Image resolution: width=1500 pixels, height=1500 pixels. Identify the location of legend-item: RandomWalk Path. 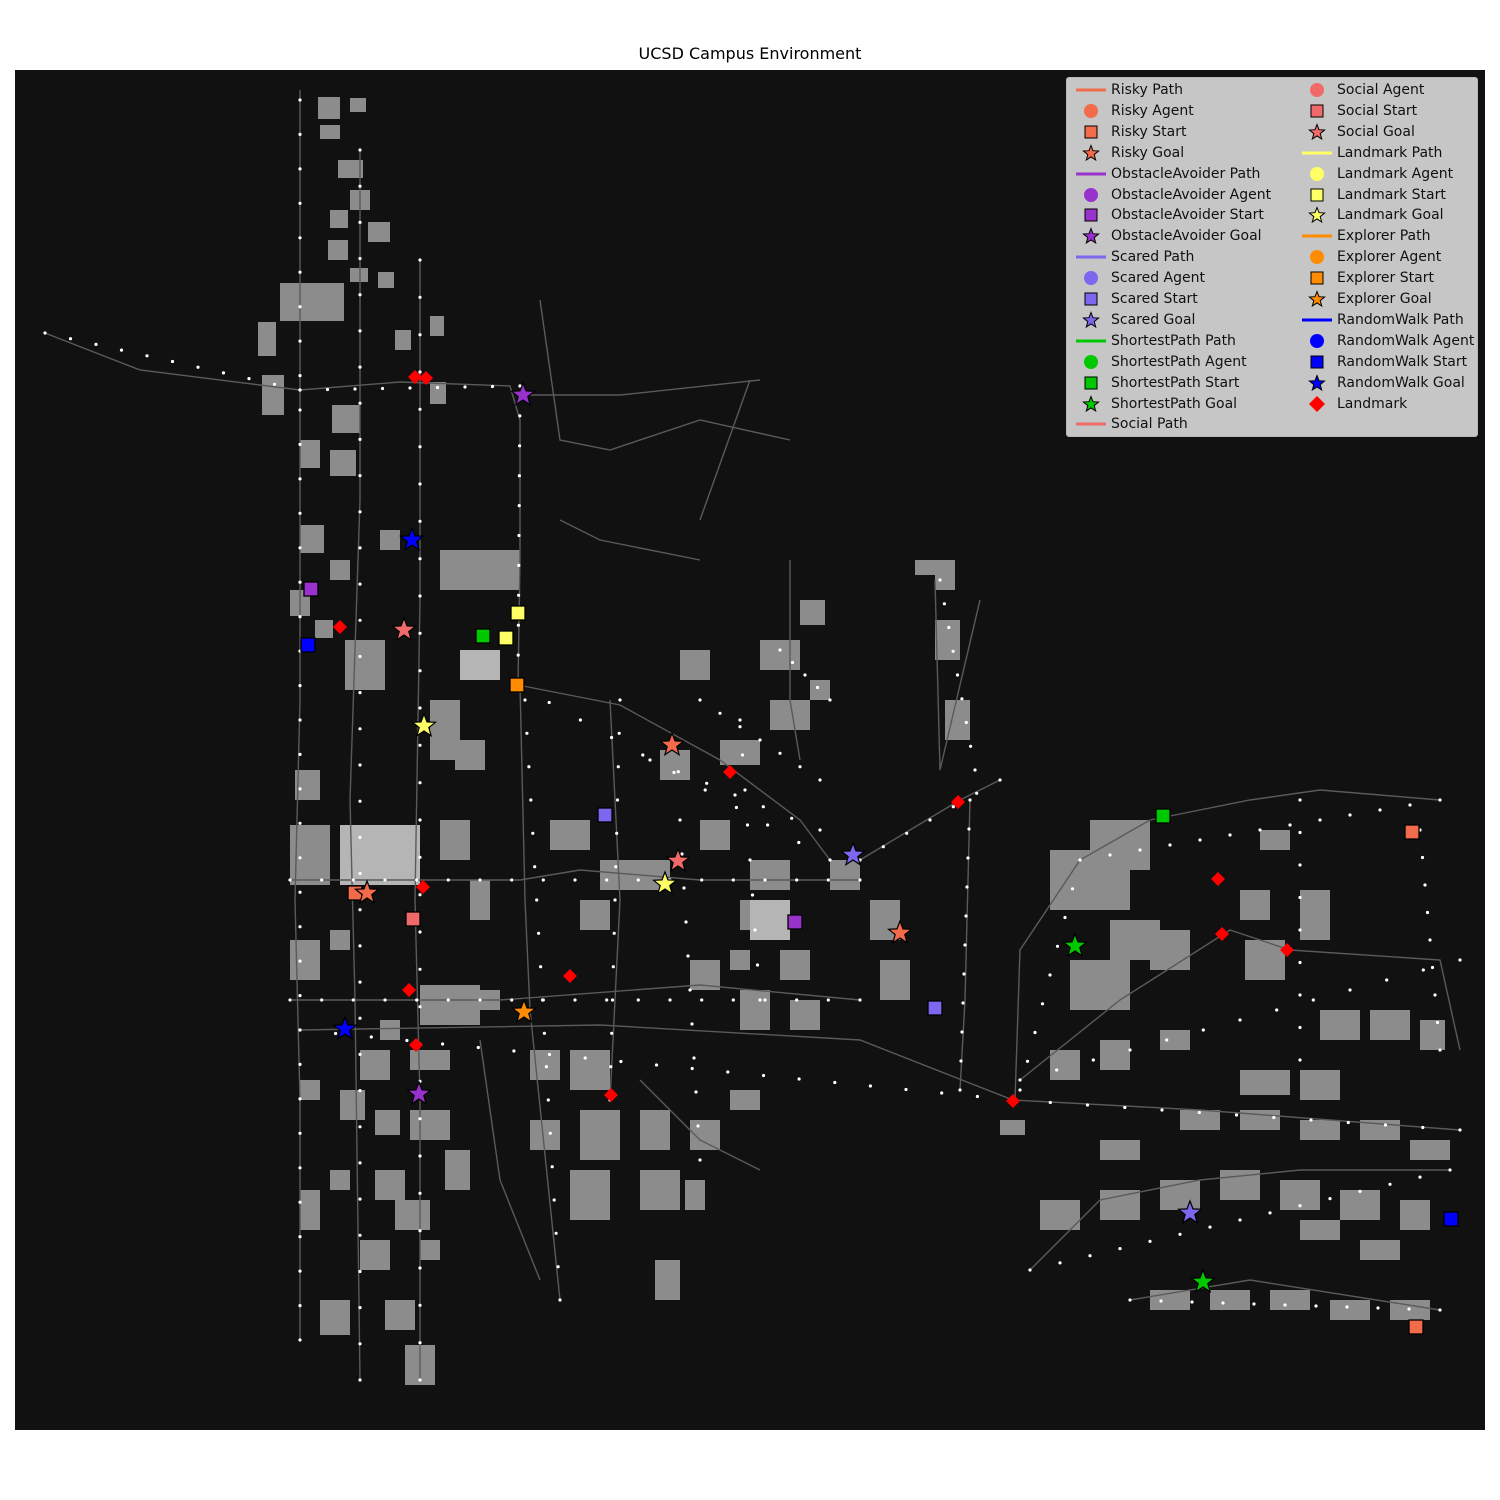
(1380, 320).